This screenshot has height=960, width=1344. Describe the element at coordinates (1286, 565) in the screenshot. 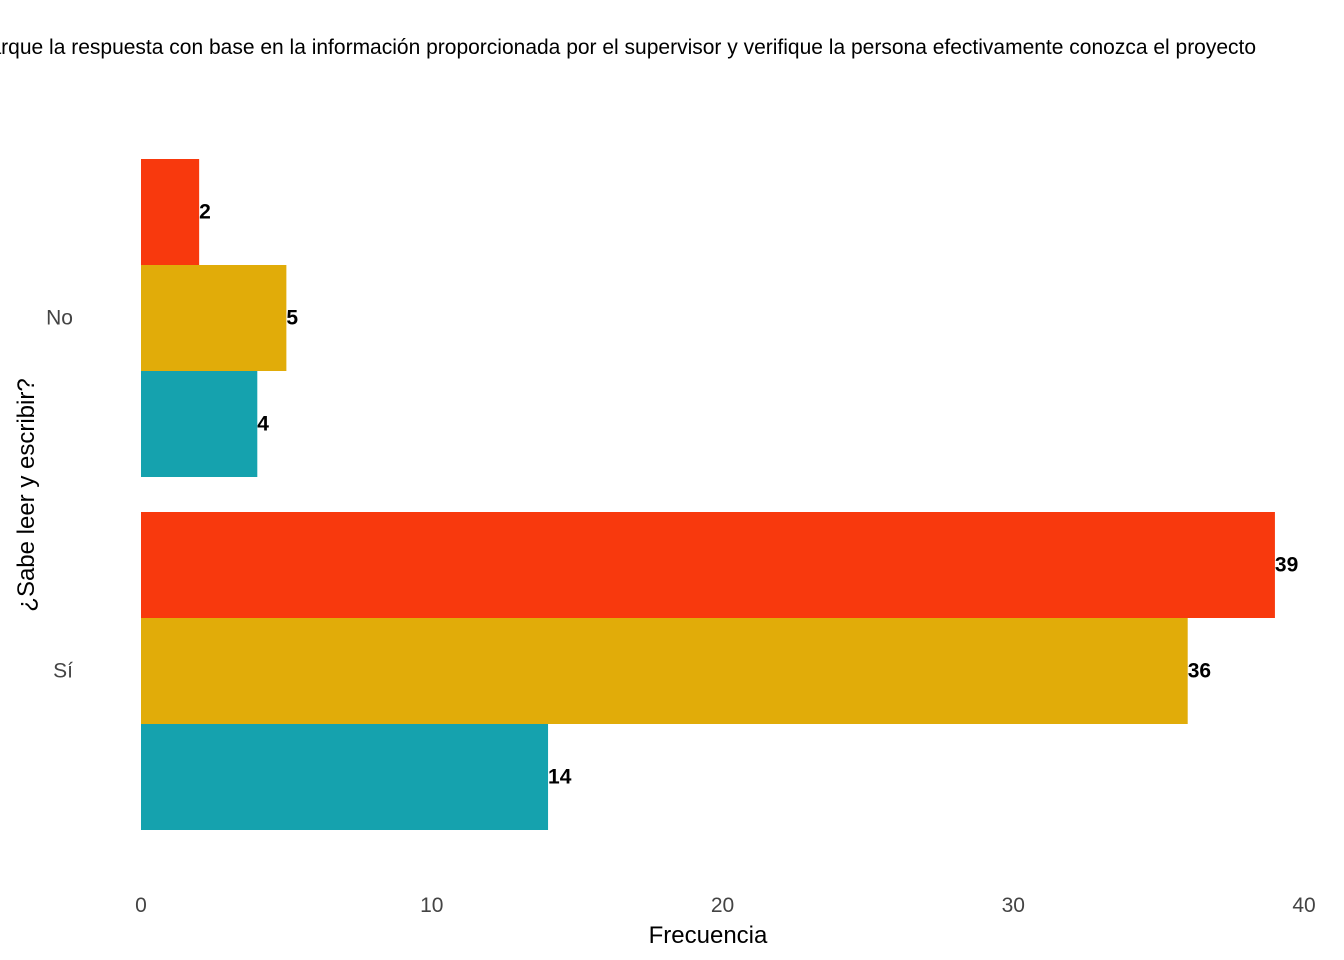

I see `data-label: 39` at that location.